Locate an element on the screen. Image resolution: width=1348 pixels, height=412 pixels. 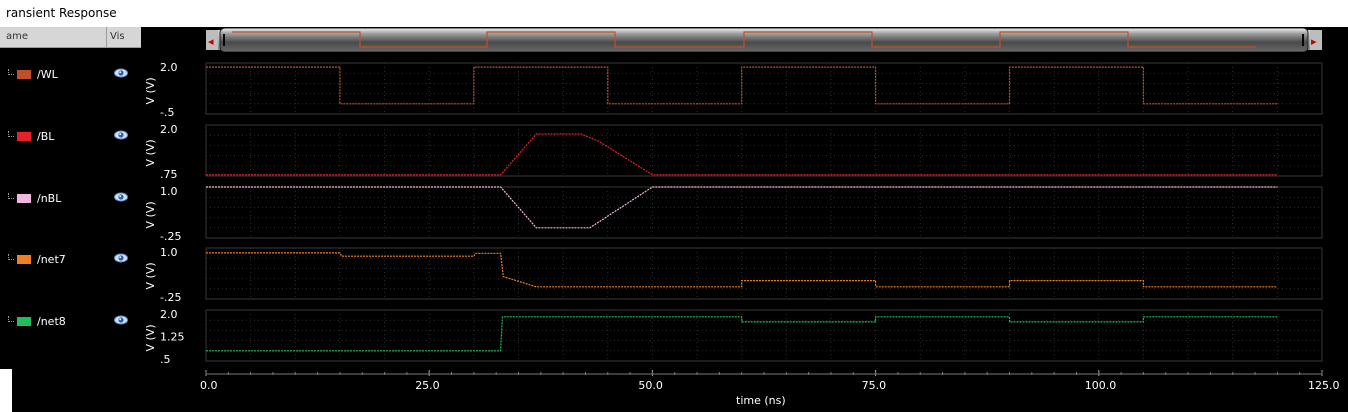
thumb-left-grip is located at coordinates (224, 40).